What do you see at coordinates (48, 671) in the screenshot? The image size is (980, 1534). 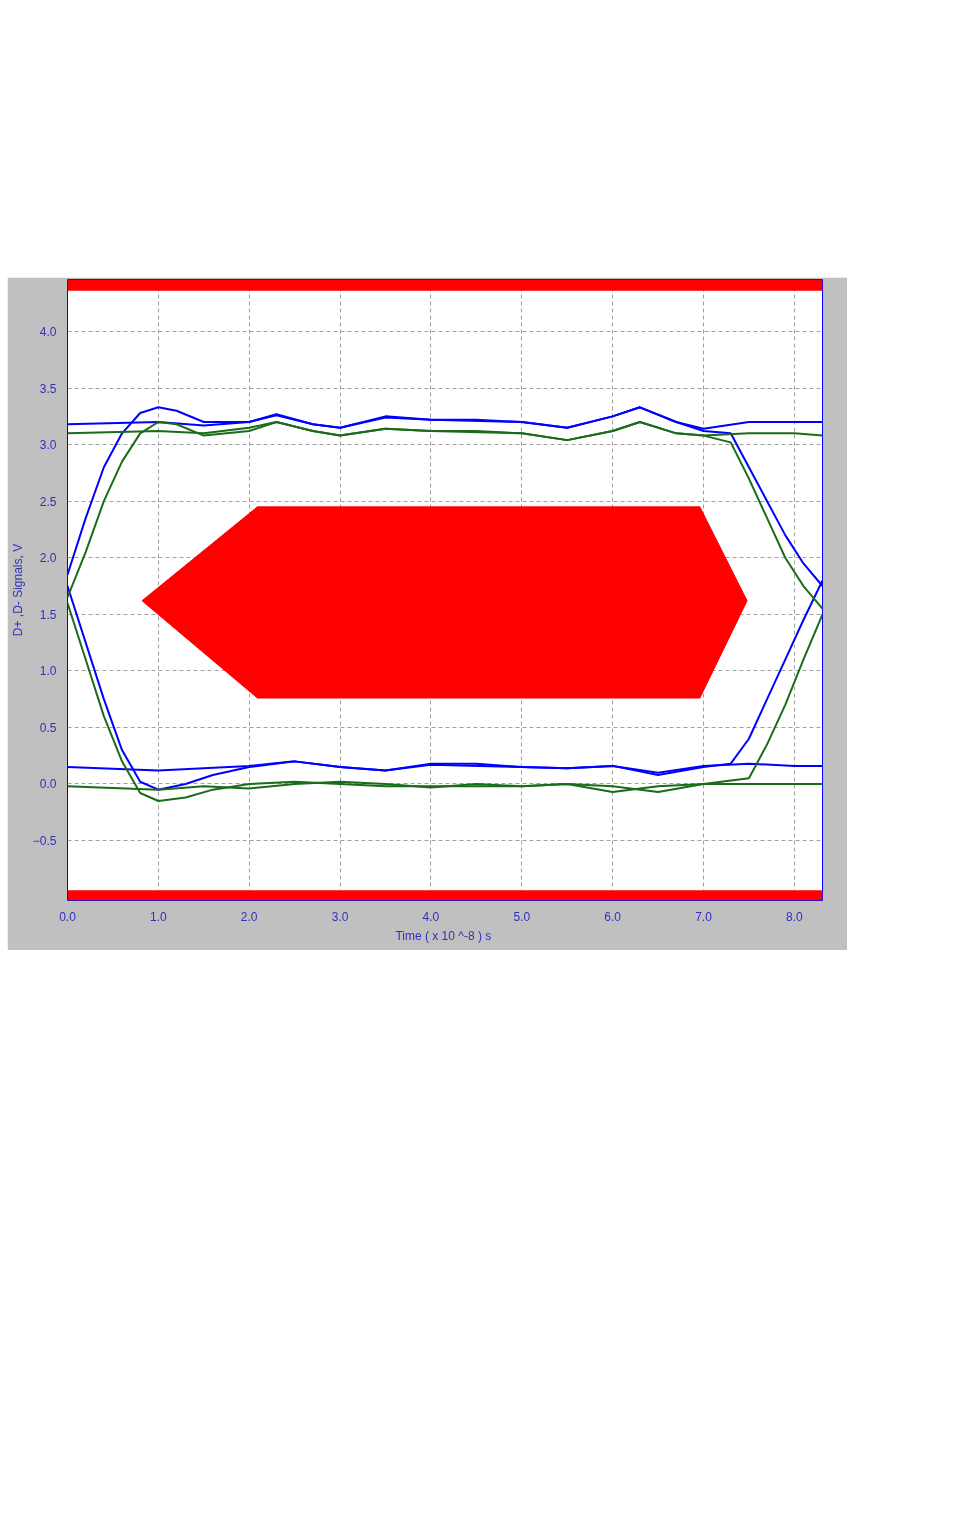 I see `y-tick-label: 1.0` at bounding box center [48, 671].